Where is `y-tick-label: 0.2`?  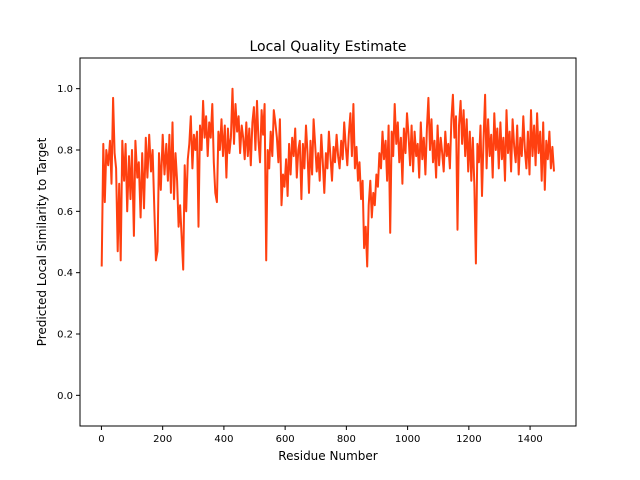 y-tick-label: 0.2 is located at coordinates (65, 335).